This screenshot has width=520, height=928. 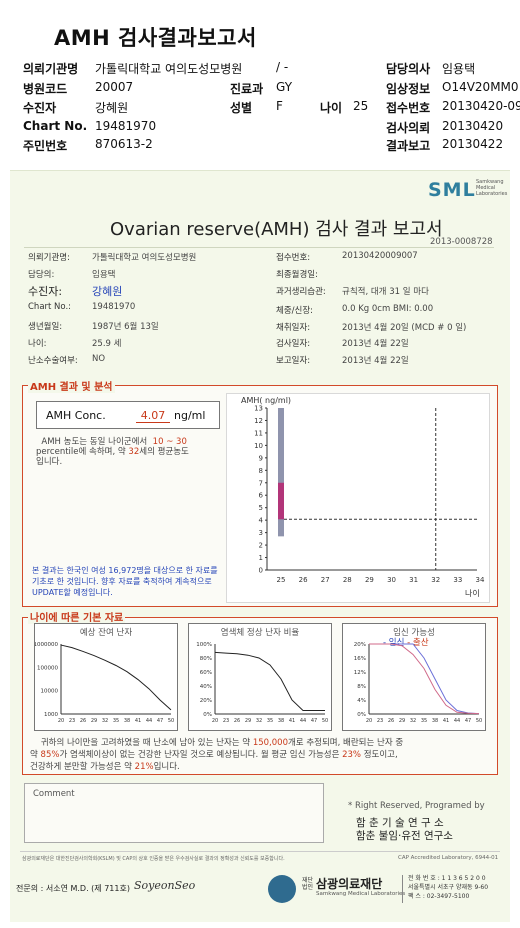 What do you see at coordinates (124, 144) in the screenshot?
I see `id-no-value: 870613-2` at bounding box center [124, 144].